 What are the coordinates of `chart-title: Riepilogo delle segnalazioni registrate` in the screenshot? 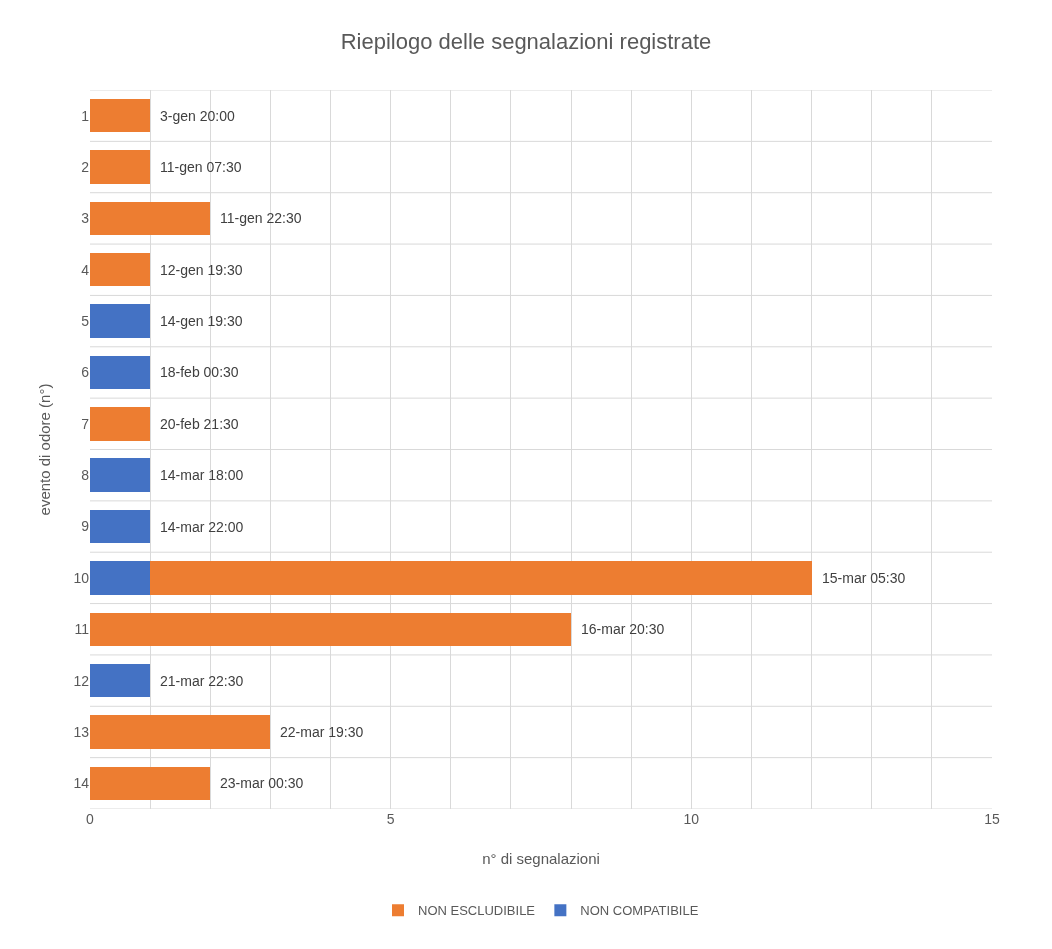 It's located at (526, 41).